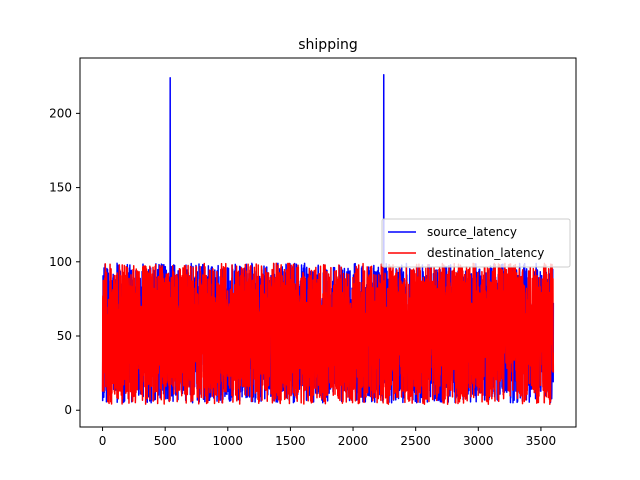  Describe the element at coordinates (165, 441) in the screenshot. I see `x-tick-label: 500` at that location.